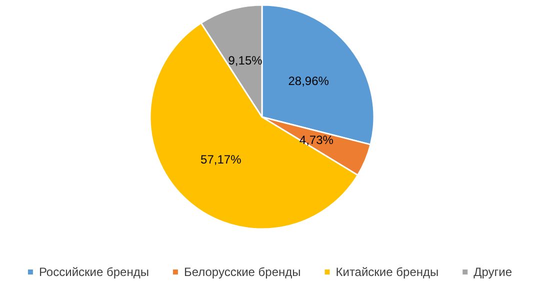 Image resolution: width=538 pixels, height=287 pixels. I want to click on legend-label: Китайские бренды, so click(387, 272).